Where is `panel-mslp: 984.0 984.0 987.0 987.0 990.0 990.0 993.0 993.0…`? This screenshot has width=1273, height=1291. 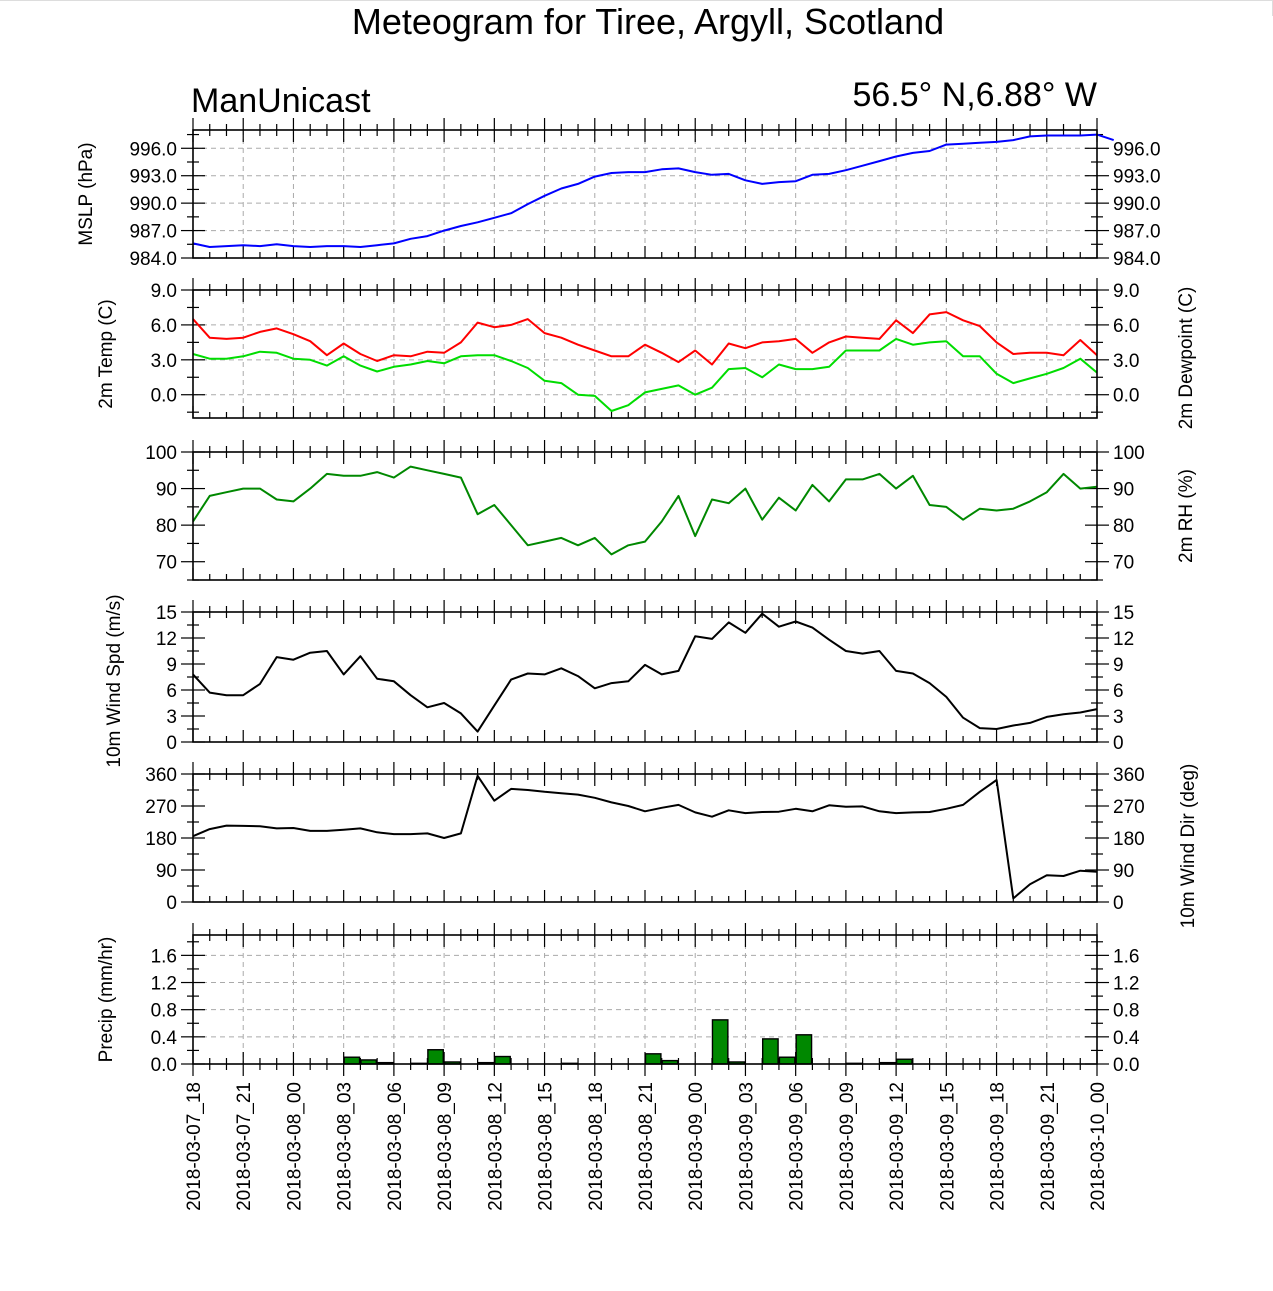
panel-mslp: 984.0 984.0 987.0 987.0 990.0 990.0 993.0 993.0… is located at coordinates (618, 194).